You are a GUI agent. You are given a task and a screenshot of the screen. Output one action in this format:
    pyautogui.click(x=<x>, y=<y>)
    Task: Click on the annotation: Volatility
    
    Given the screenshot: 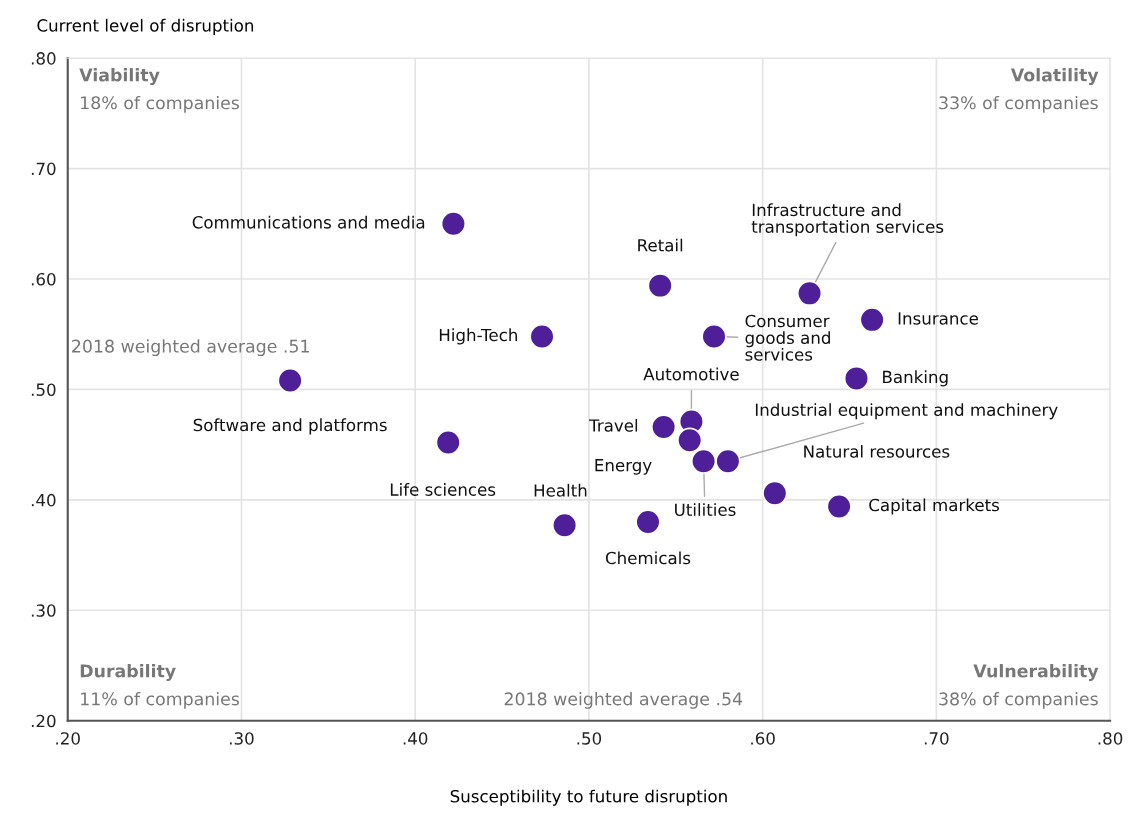 What is the action you would take?
    pyautogui.click(x=1054, y=77)
    